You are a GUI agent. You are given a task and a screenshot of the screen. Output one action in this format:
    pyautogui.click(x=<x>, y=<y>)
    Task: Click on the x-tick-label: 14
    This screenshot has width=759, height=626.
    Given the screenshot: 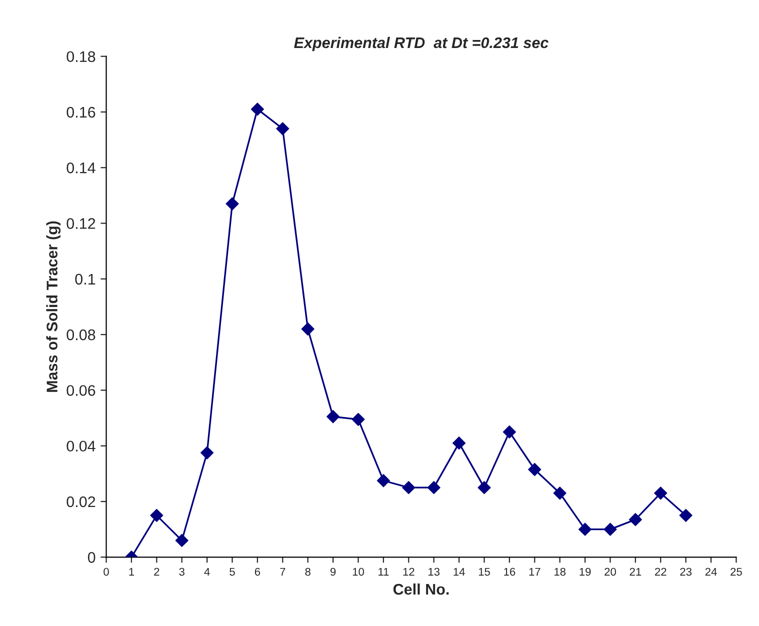 What is the action you would take?
    pyautogui.click(x=459, y=572)
    